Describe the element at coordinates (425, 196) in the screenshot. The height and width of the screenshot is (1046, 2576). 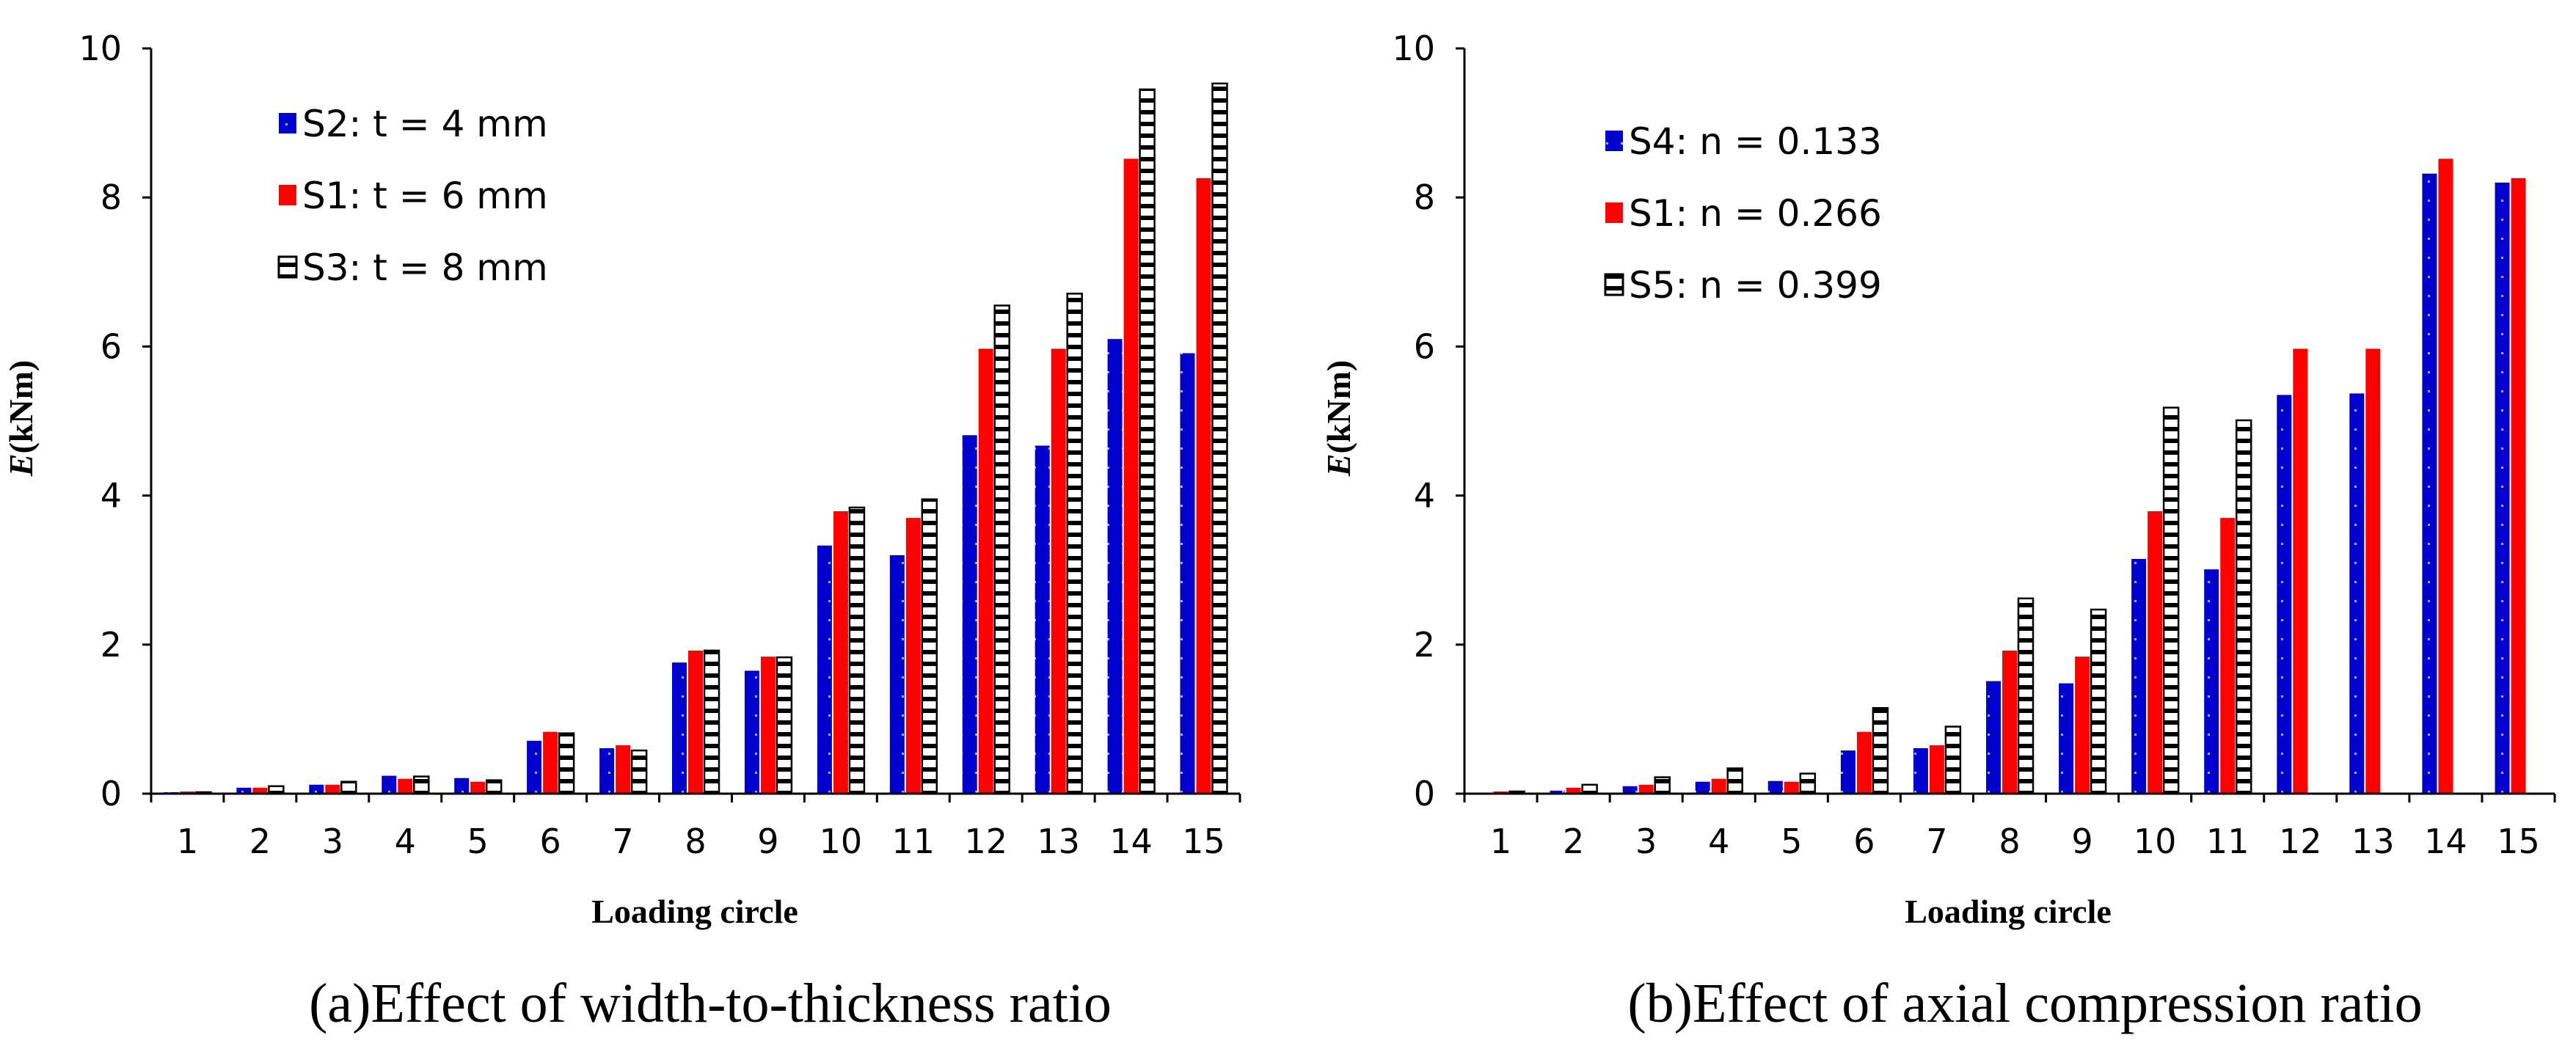
I see `legend-label-s1: S1: t = 6 mm` at that location.